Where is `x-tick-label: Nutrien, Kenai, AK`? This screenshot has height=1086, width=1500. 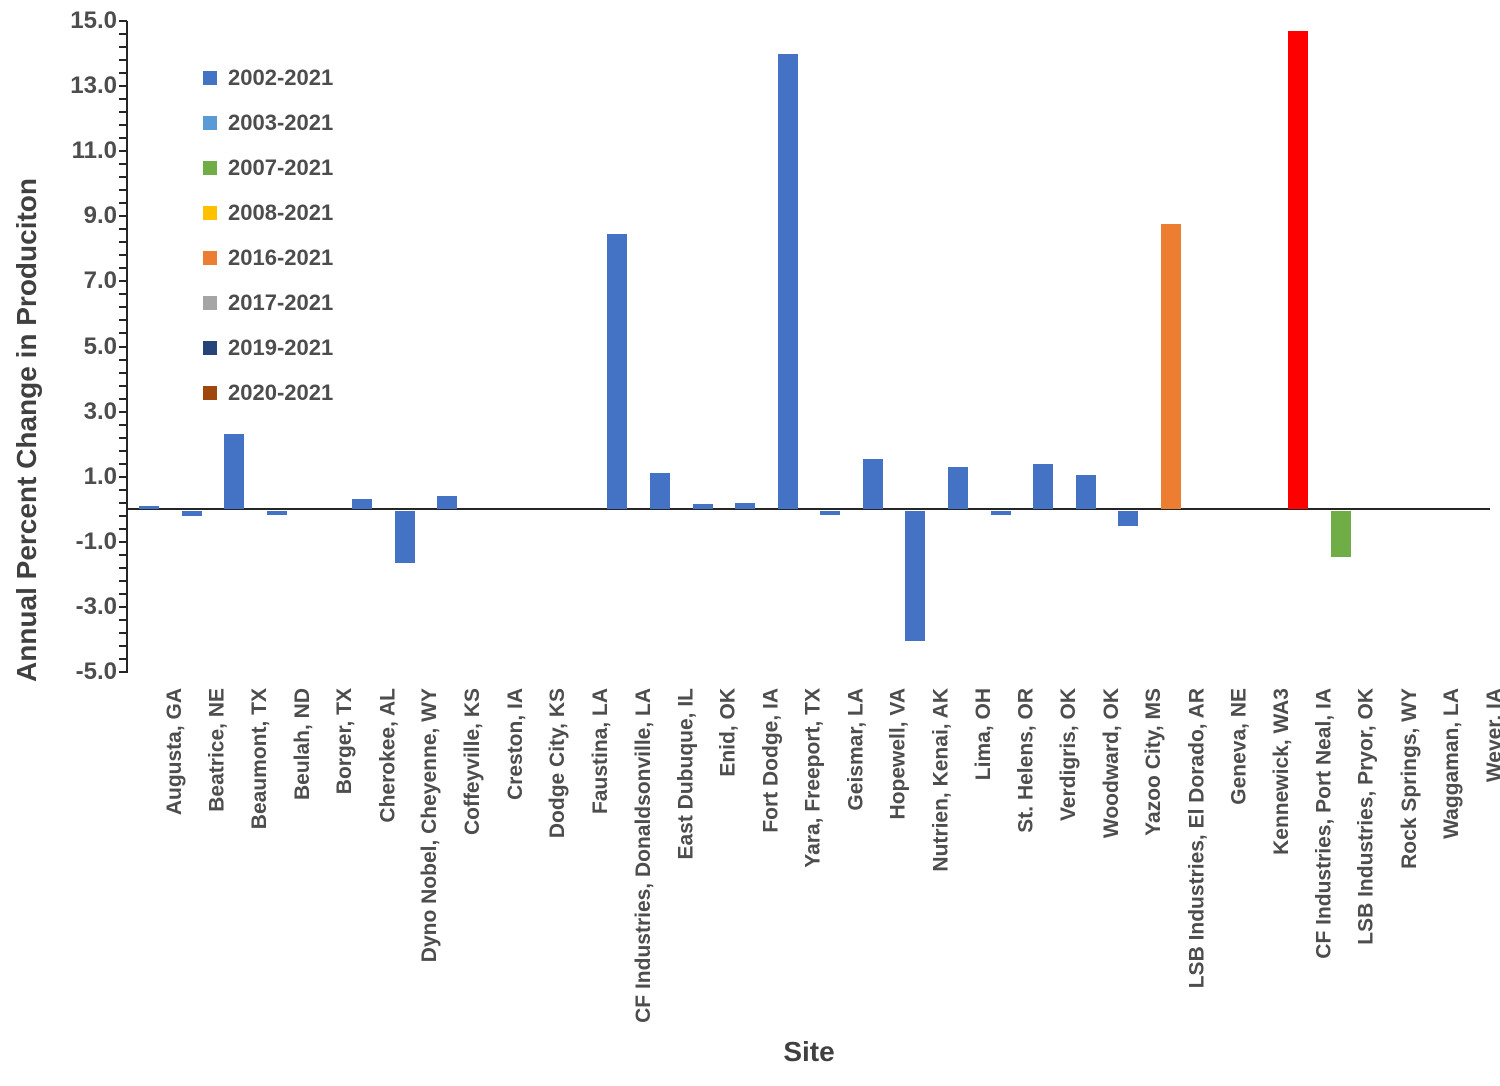
x-tick-label: Nutrien, Kenai, AK is located at coordinates (941, 780).